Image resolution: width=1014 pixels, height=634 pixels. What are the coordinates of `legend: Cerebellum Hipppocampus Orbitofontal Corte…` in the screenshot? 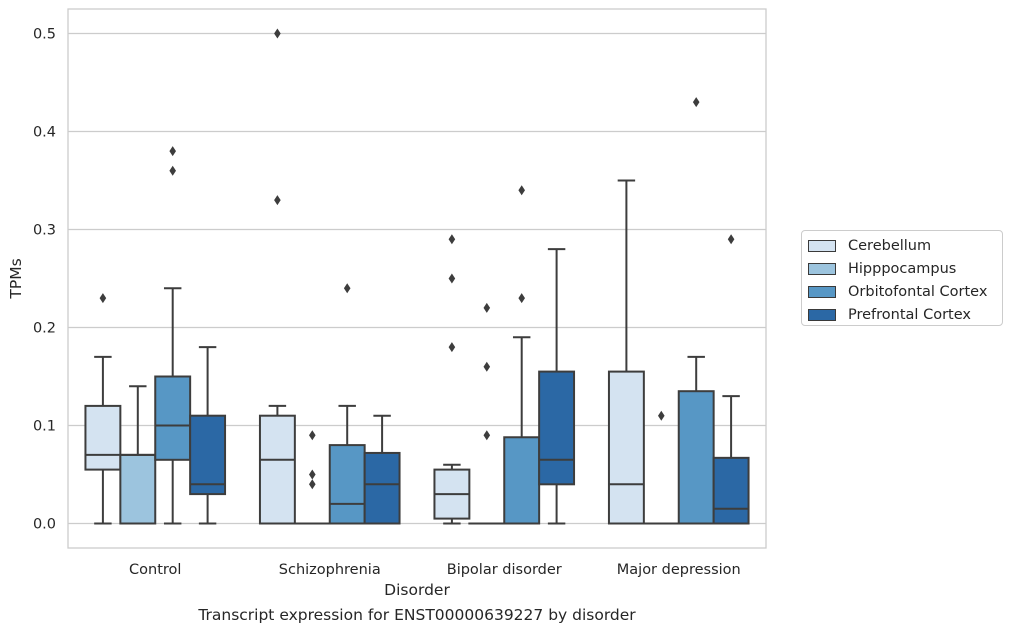 It's located at (902, 278).